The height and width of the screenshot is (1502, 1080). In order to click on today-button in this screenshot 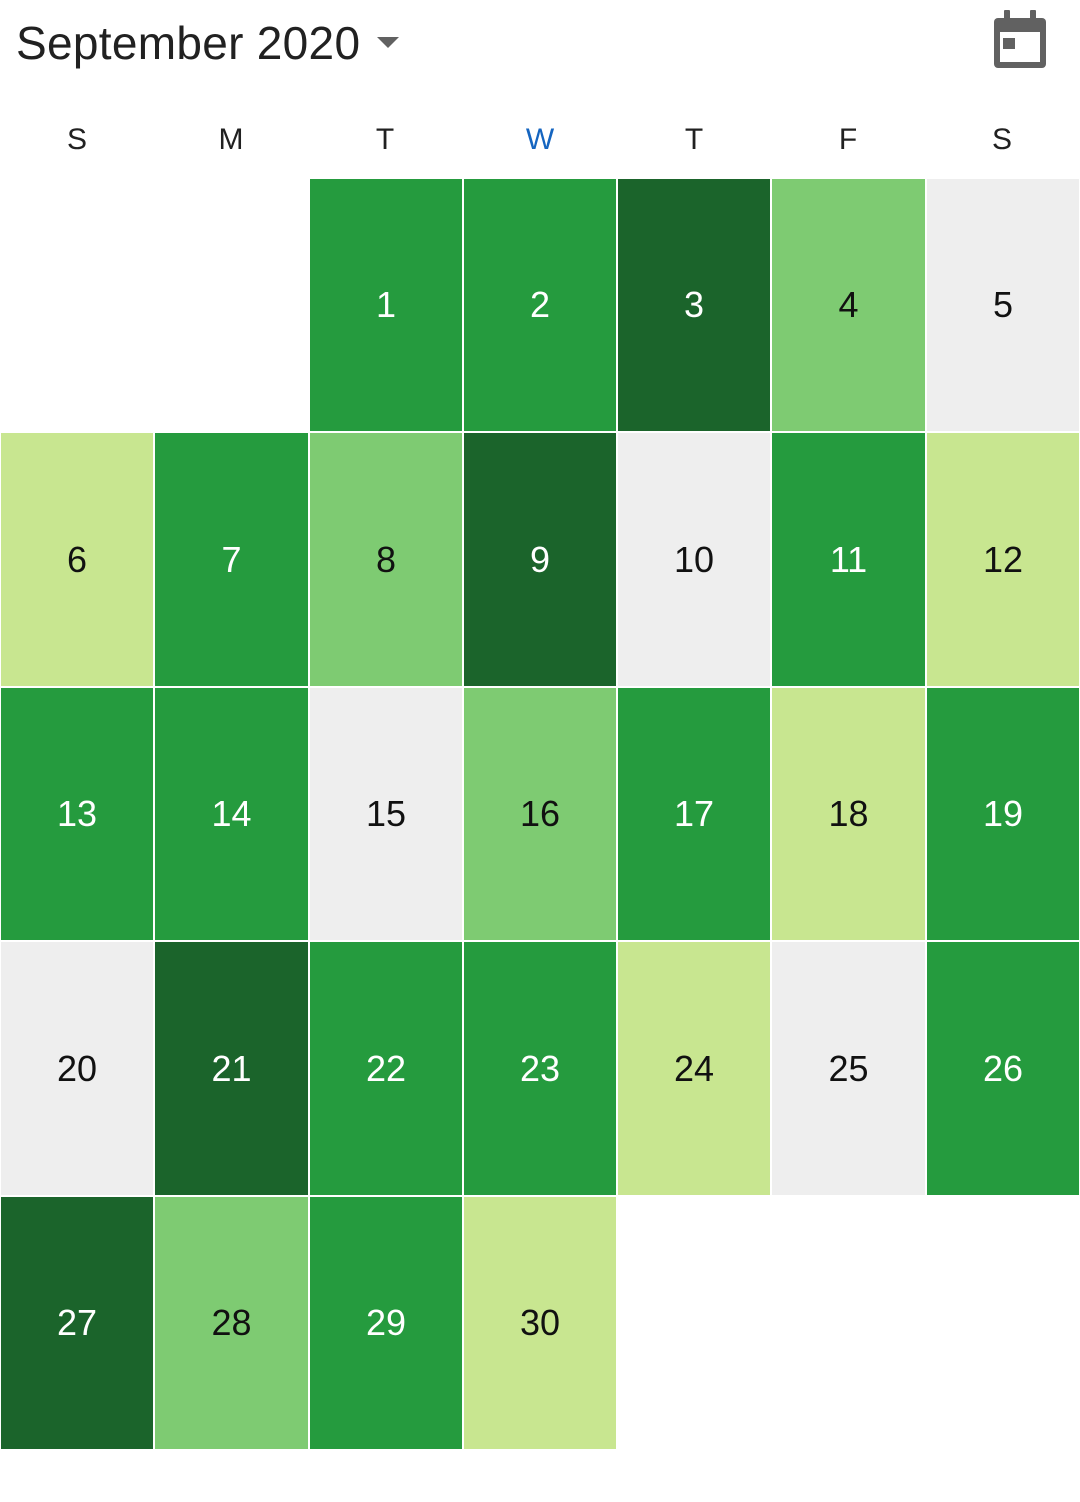, I will do `click(1020, 40)`.